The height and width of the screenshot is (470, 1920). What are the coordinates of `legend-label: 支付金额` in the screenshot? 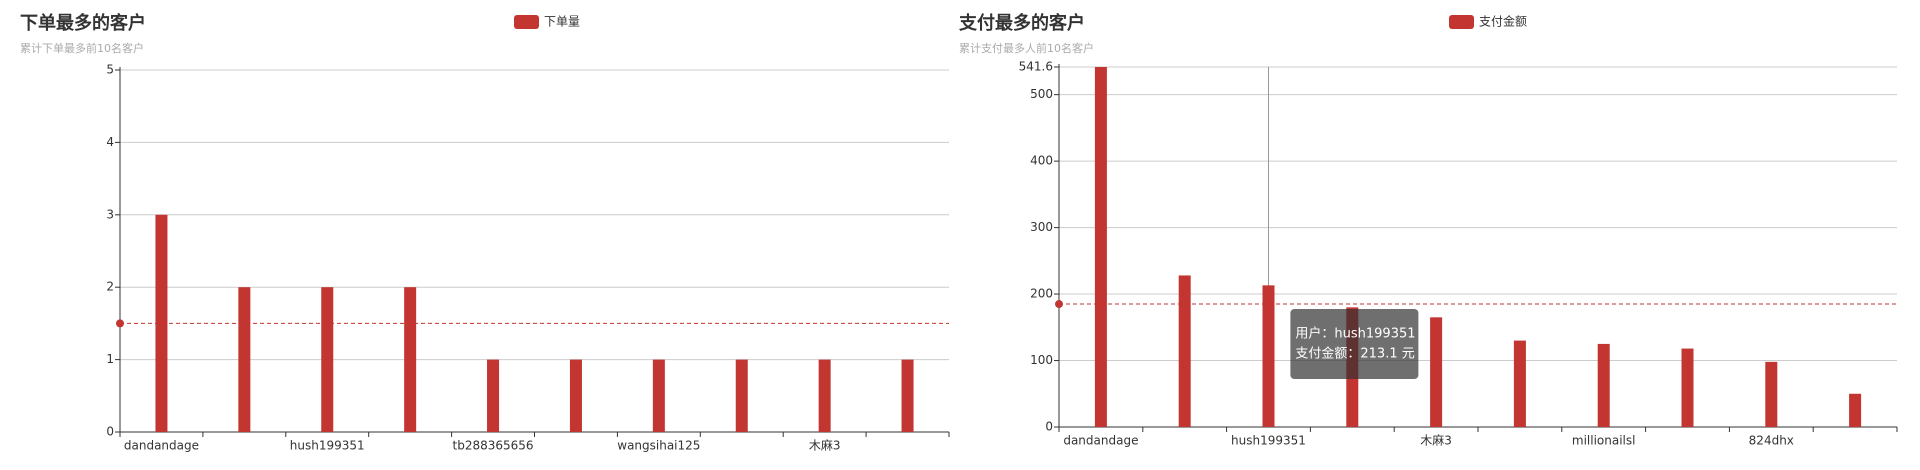 It's located at (1503, 21).